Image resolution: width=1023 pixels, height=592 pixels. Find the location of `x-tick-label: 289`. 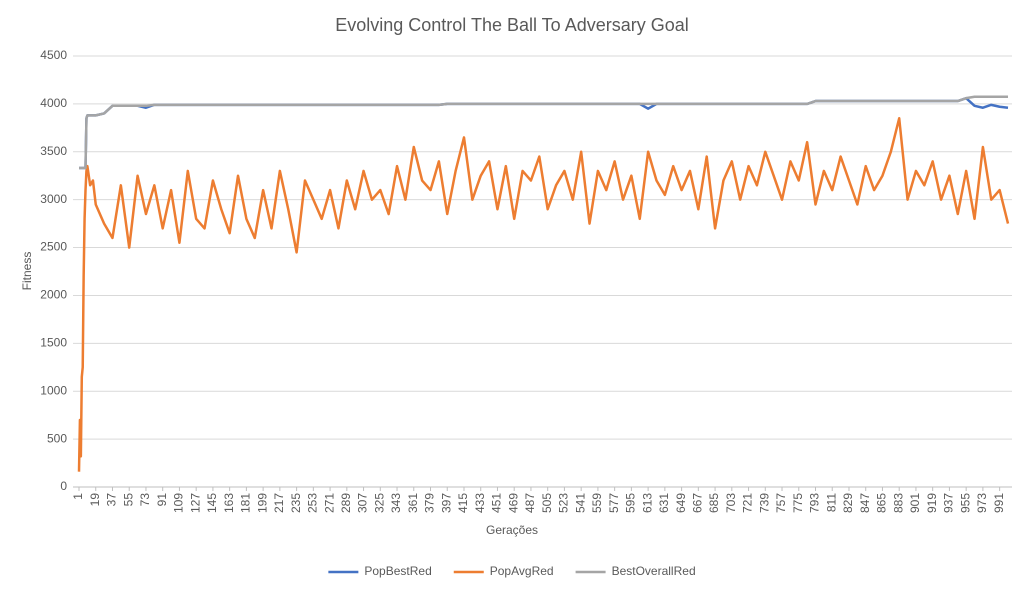

x-tick-label: 289 is located at coordinates (346, 503).